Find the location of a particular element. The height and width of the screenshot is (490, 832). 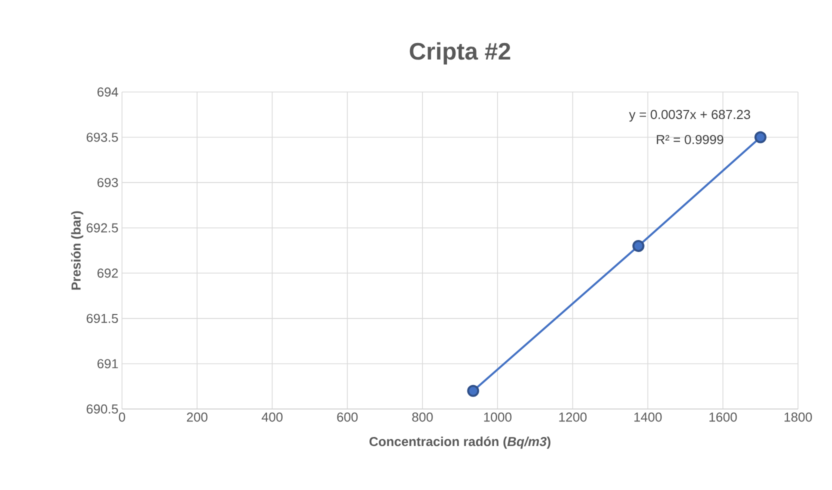

y-tick-label: 694 is located at coordinates (108, 92).